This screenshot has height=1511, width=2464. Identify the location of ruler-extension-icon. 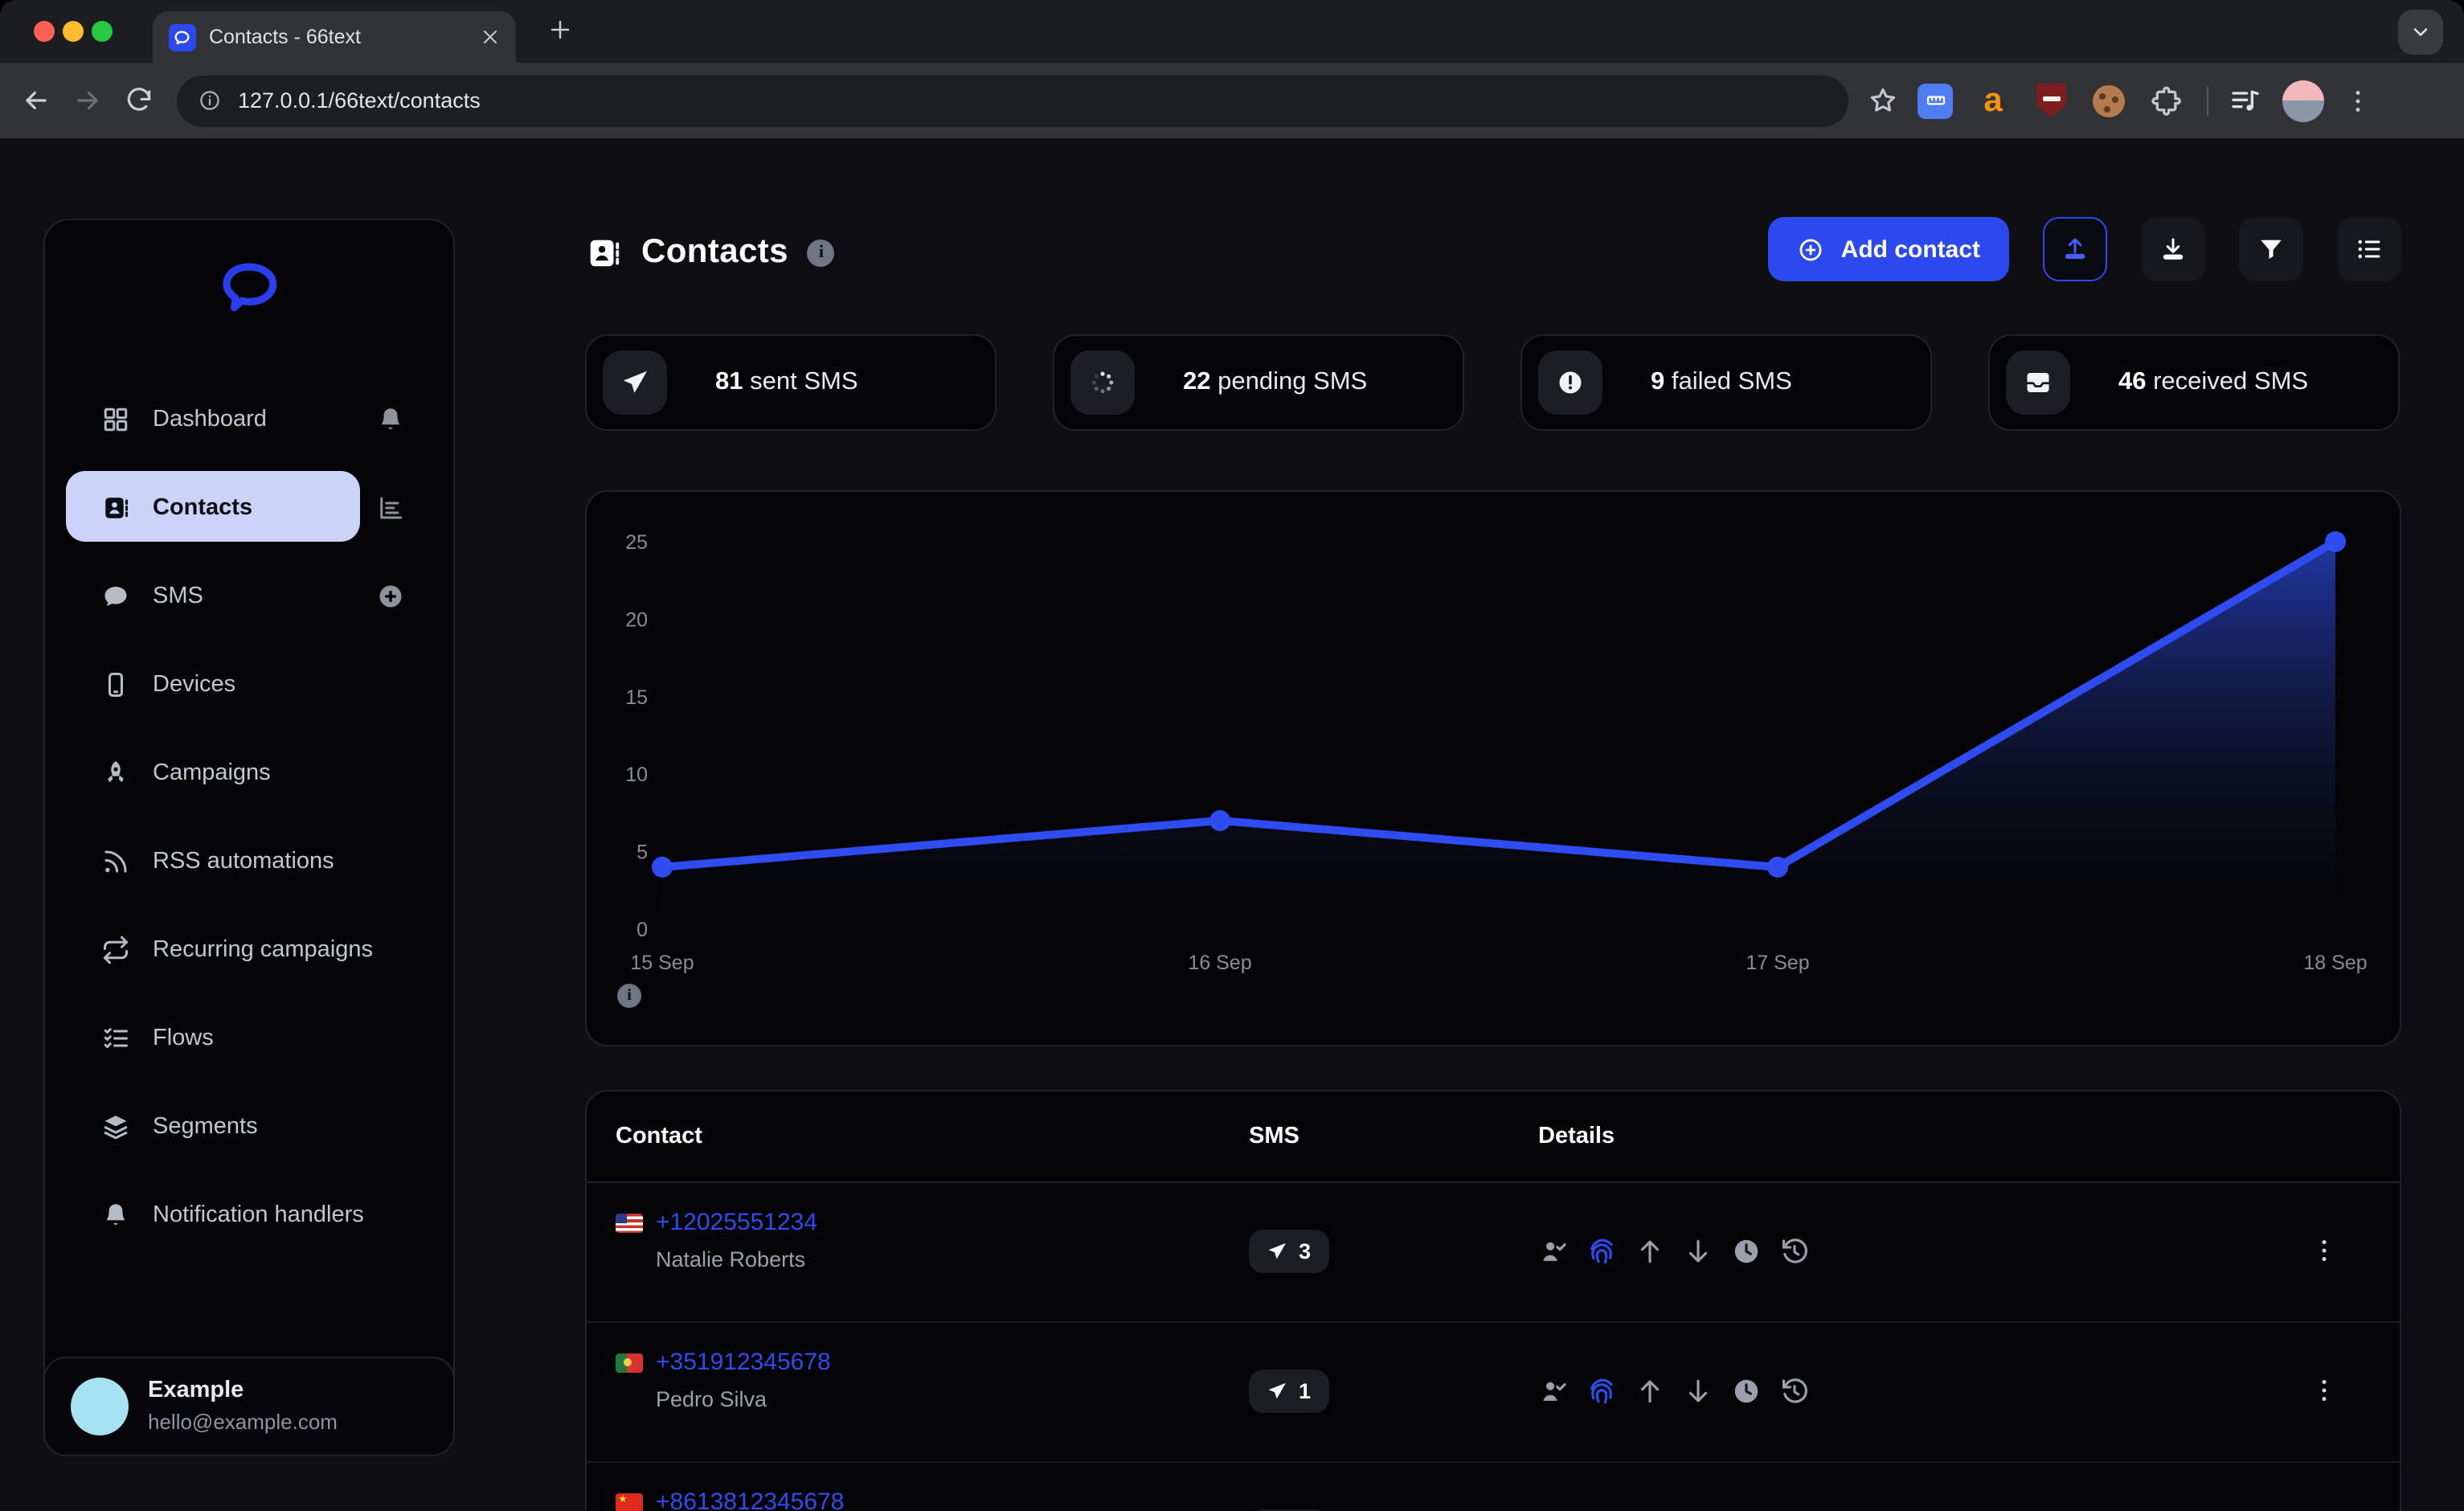
(1935, 101).